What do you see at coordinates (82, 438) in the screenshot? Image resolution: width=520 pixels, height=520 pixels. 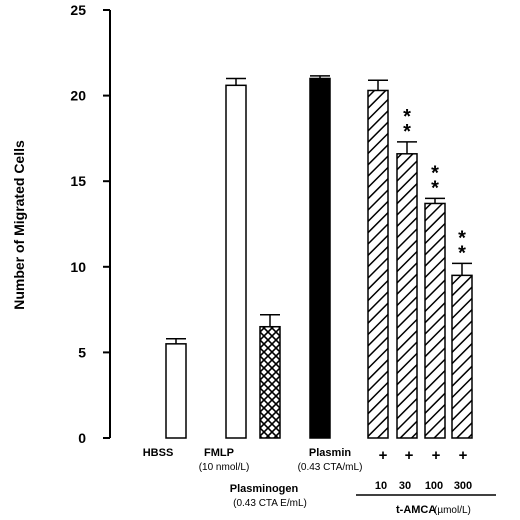 I see `y-tick-label: 0` at bounding box center [82, 438].